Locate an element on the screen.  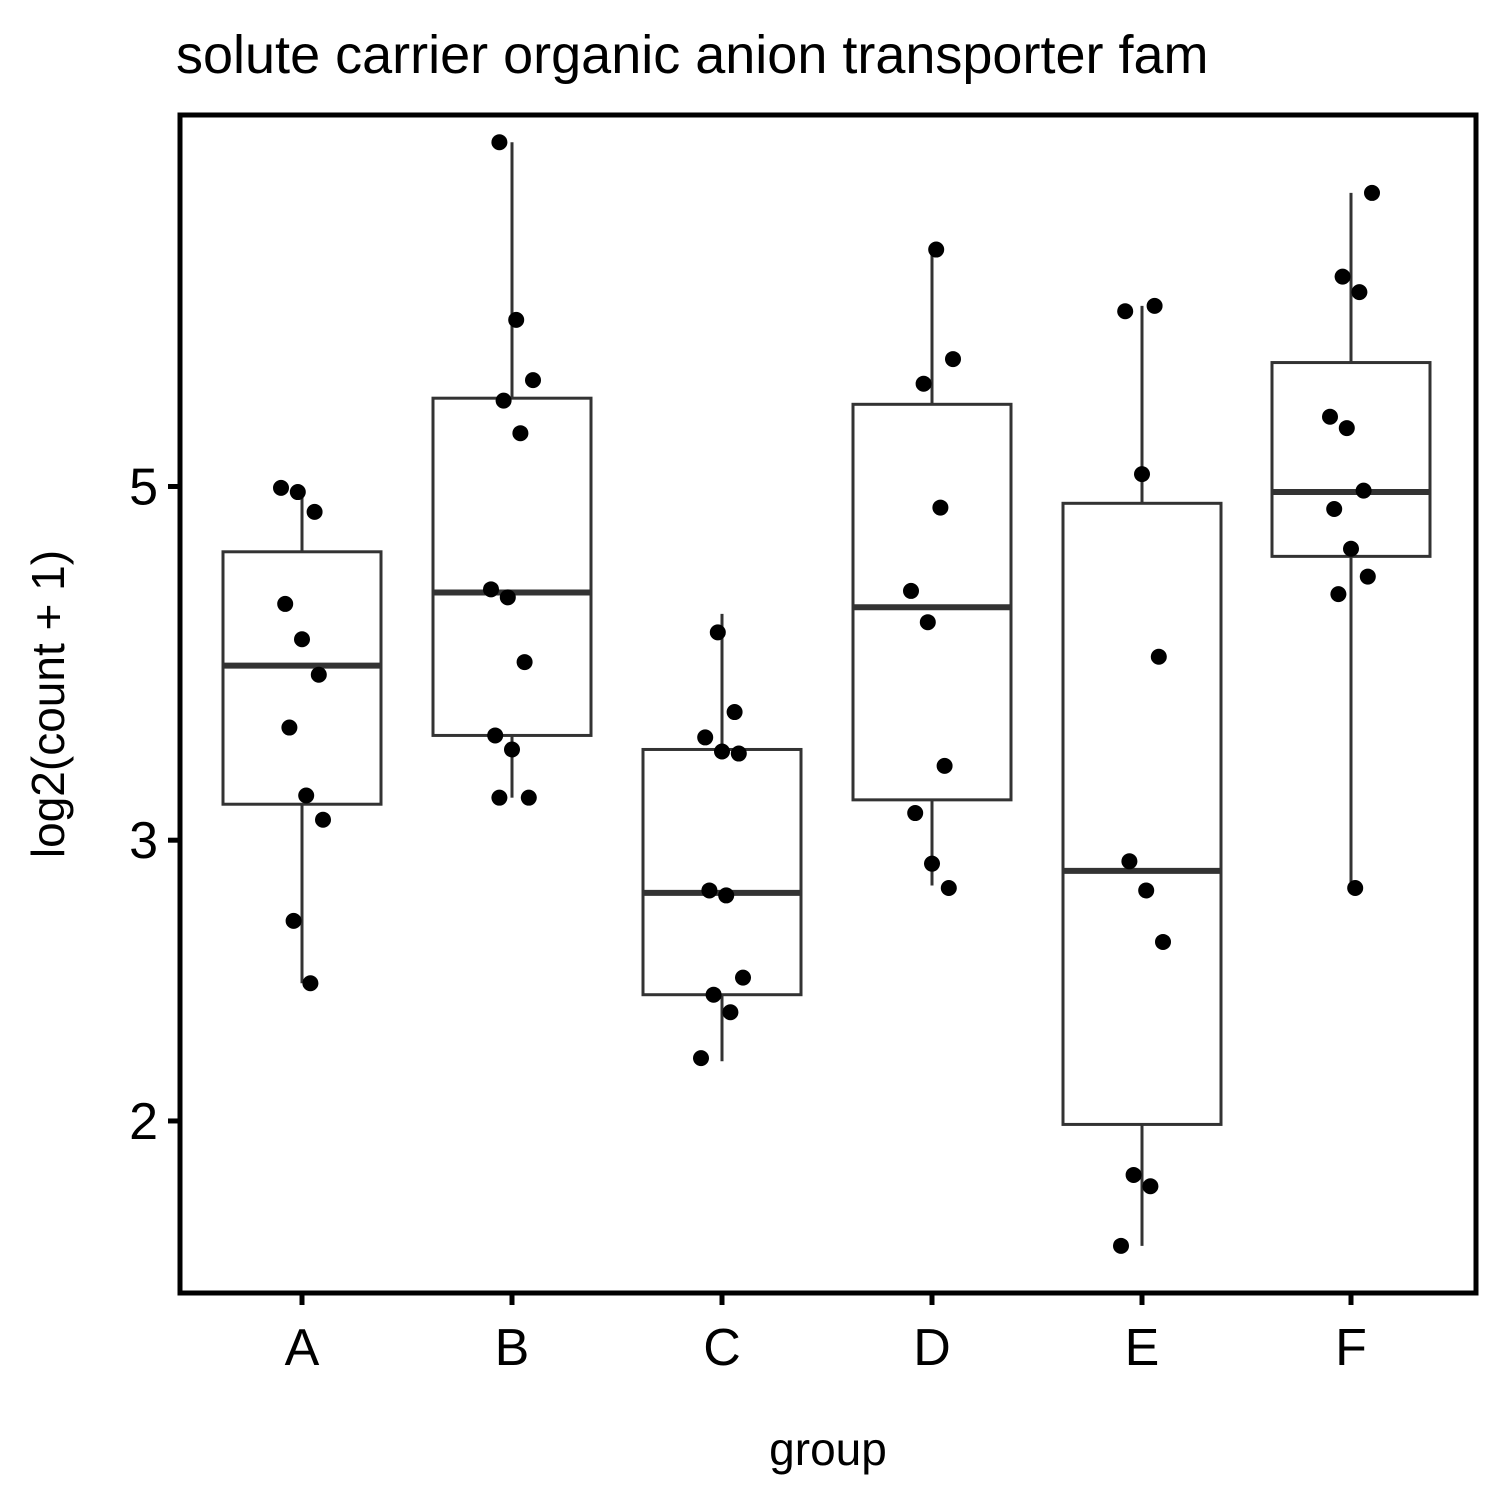
x-tick-label: E is located at coordinates (1142, 1348).